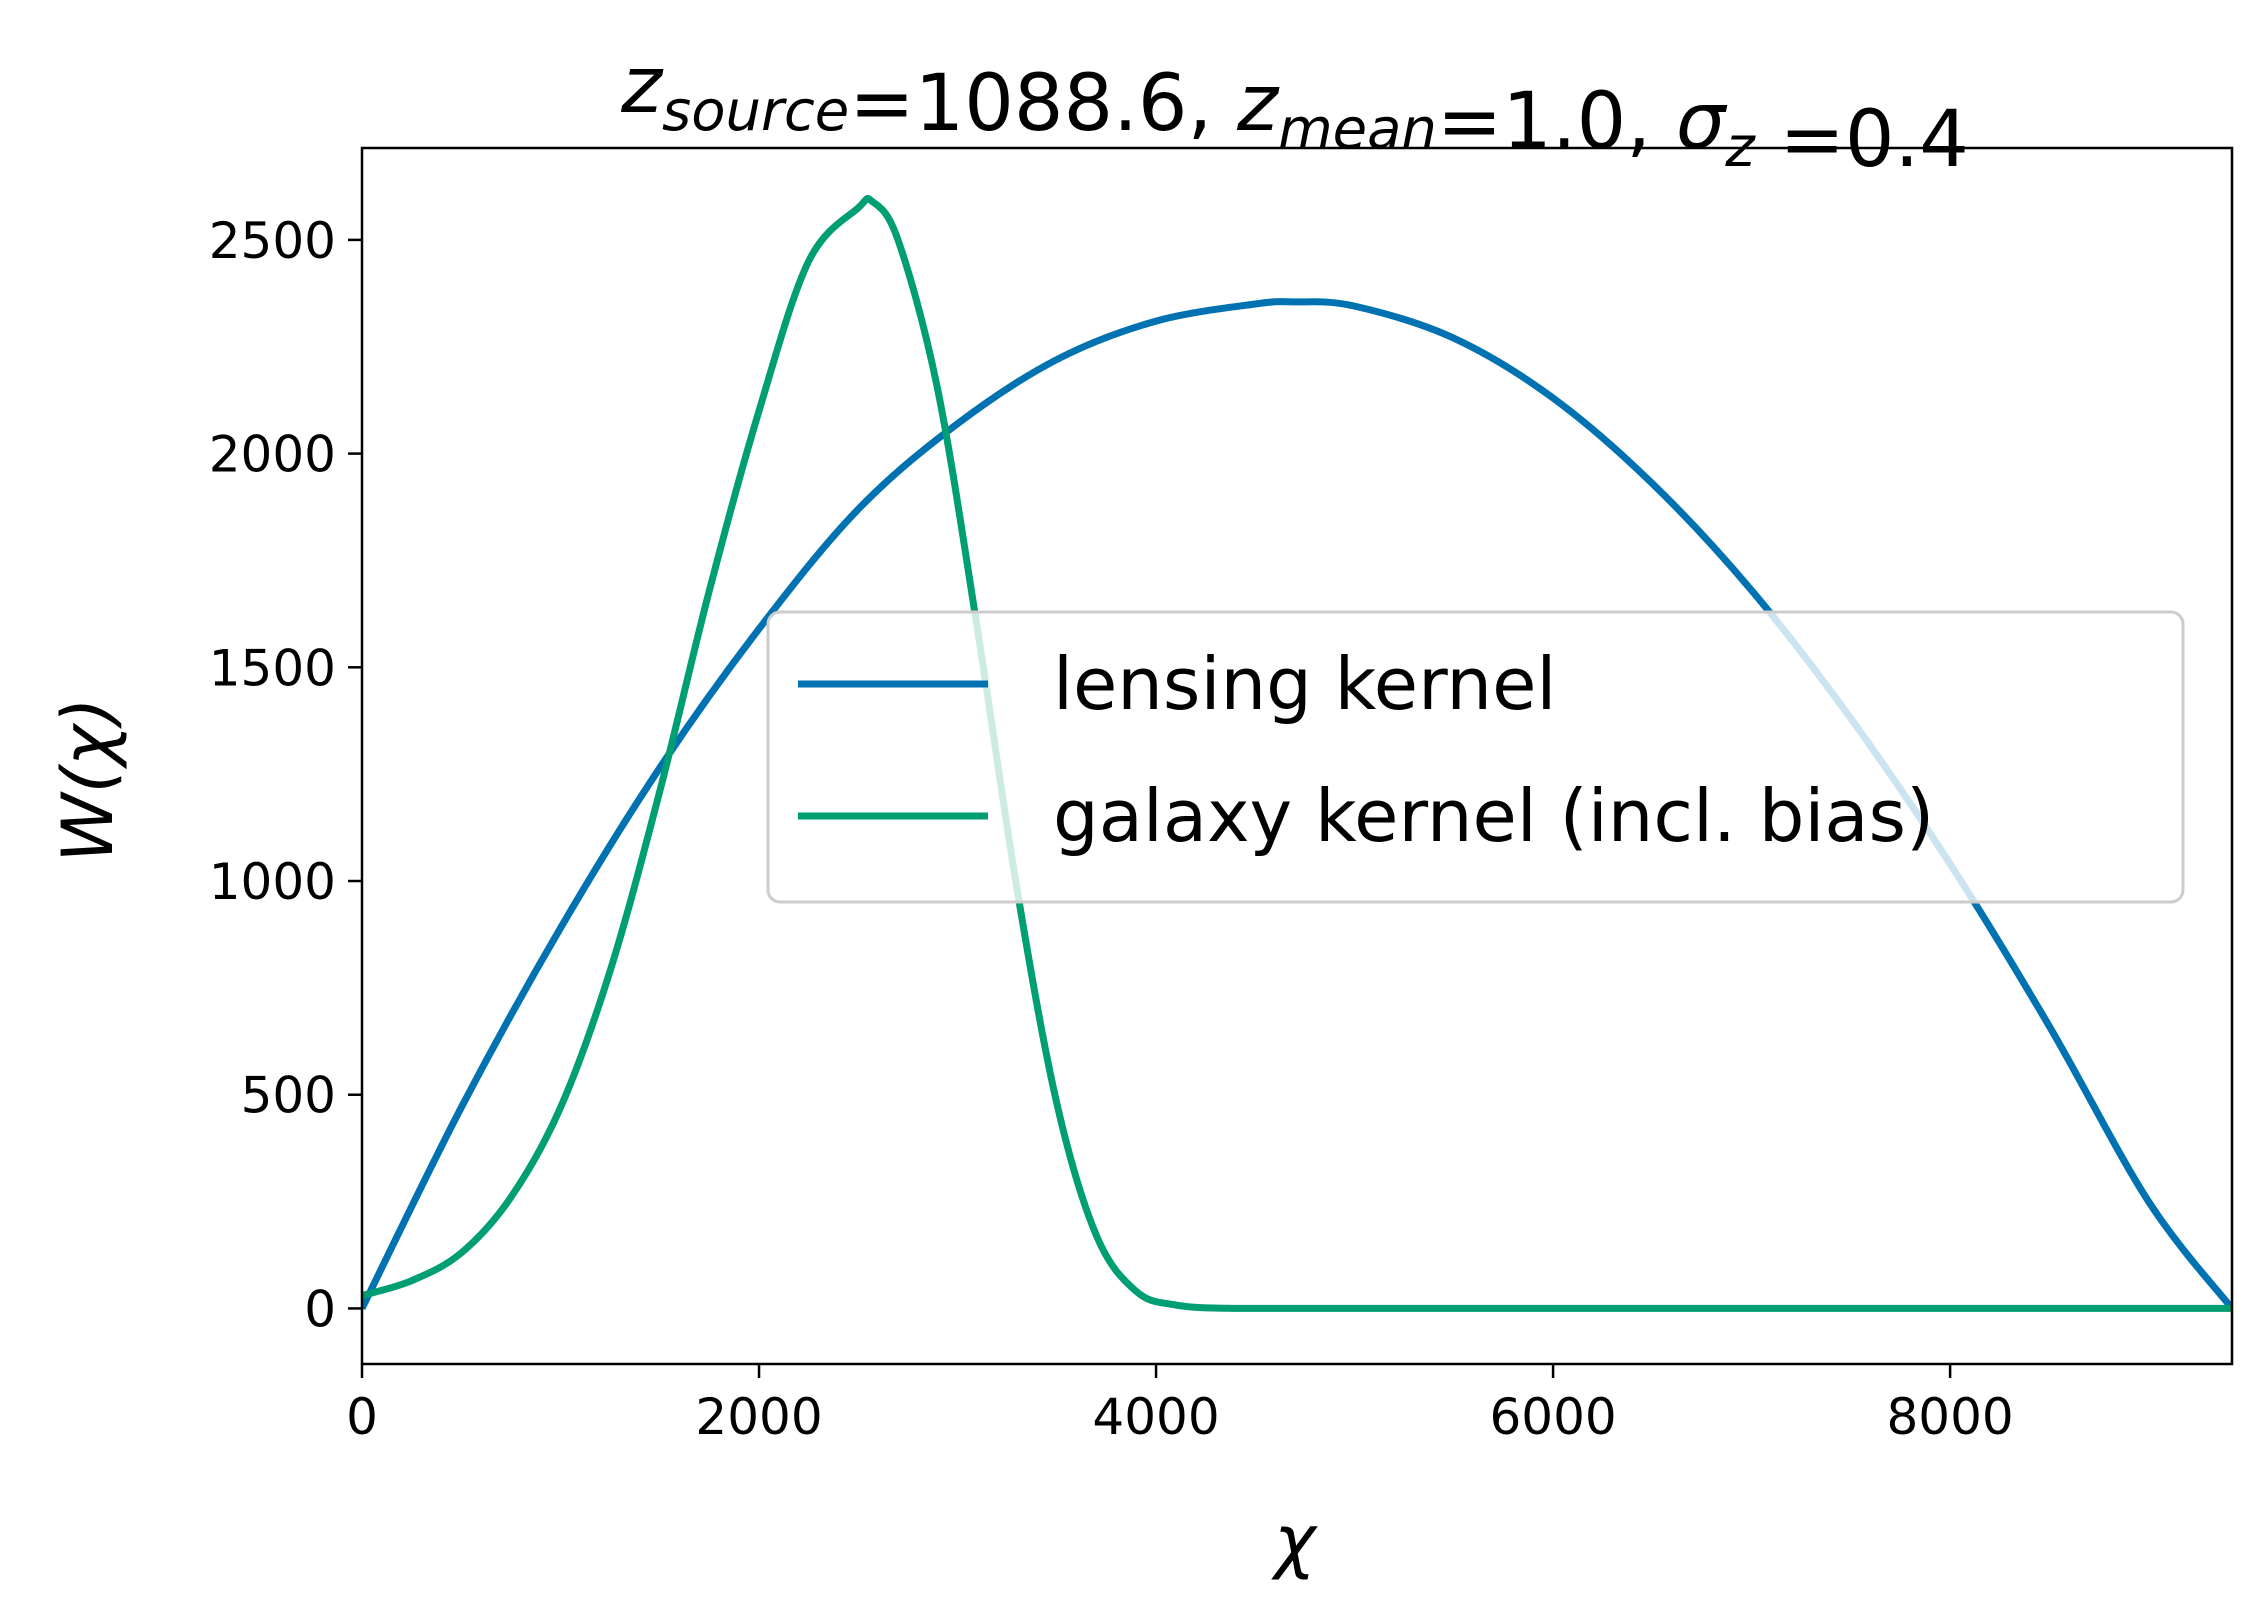 This screenshot has height=1609, width=2265. I want to click on x-tick-label: 4000, so click(1155, 1417).